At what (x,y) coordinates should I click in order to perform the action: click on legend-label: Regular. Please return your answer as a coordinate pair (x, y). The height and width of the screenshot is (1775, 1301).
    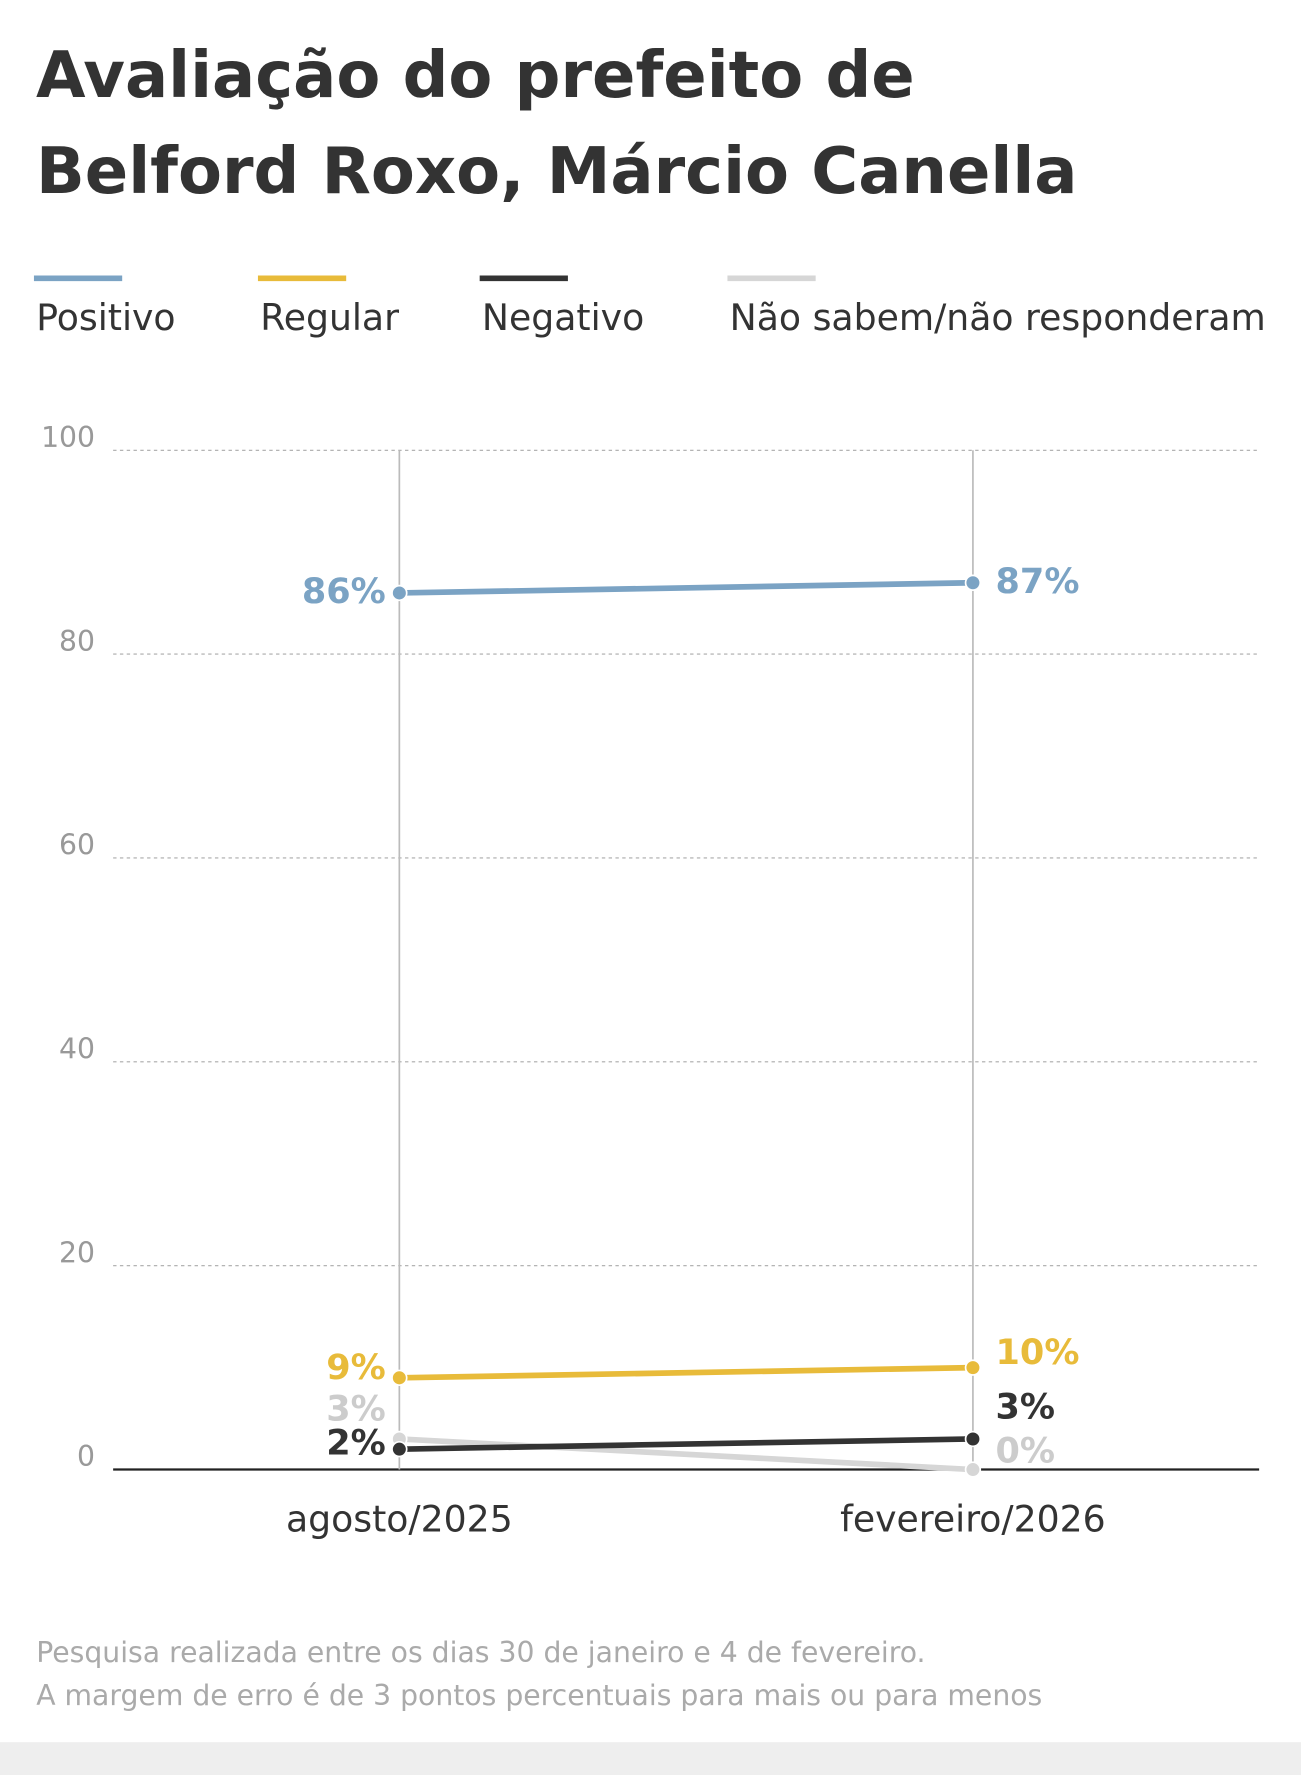
    Looking at the image, I should click on (329, 317).